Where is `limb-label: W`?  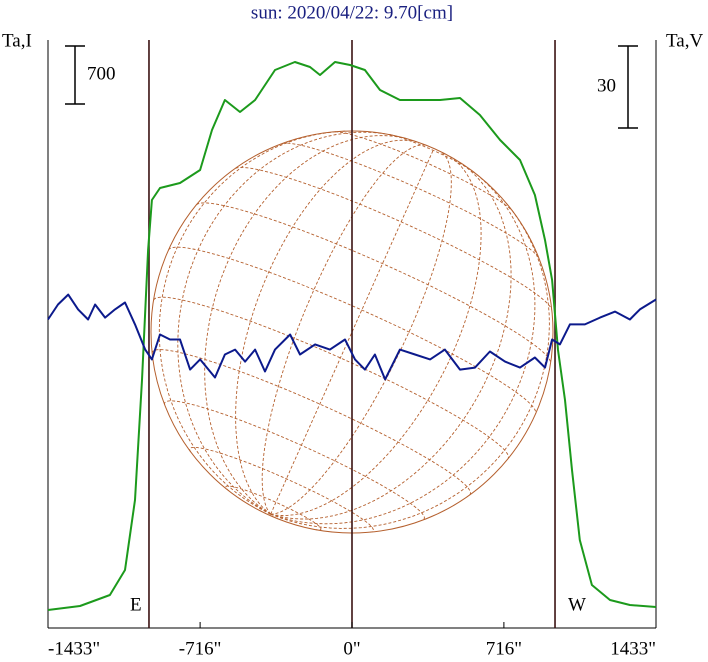 limb-label: W is located at coordinates (577, 604).